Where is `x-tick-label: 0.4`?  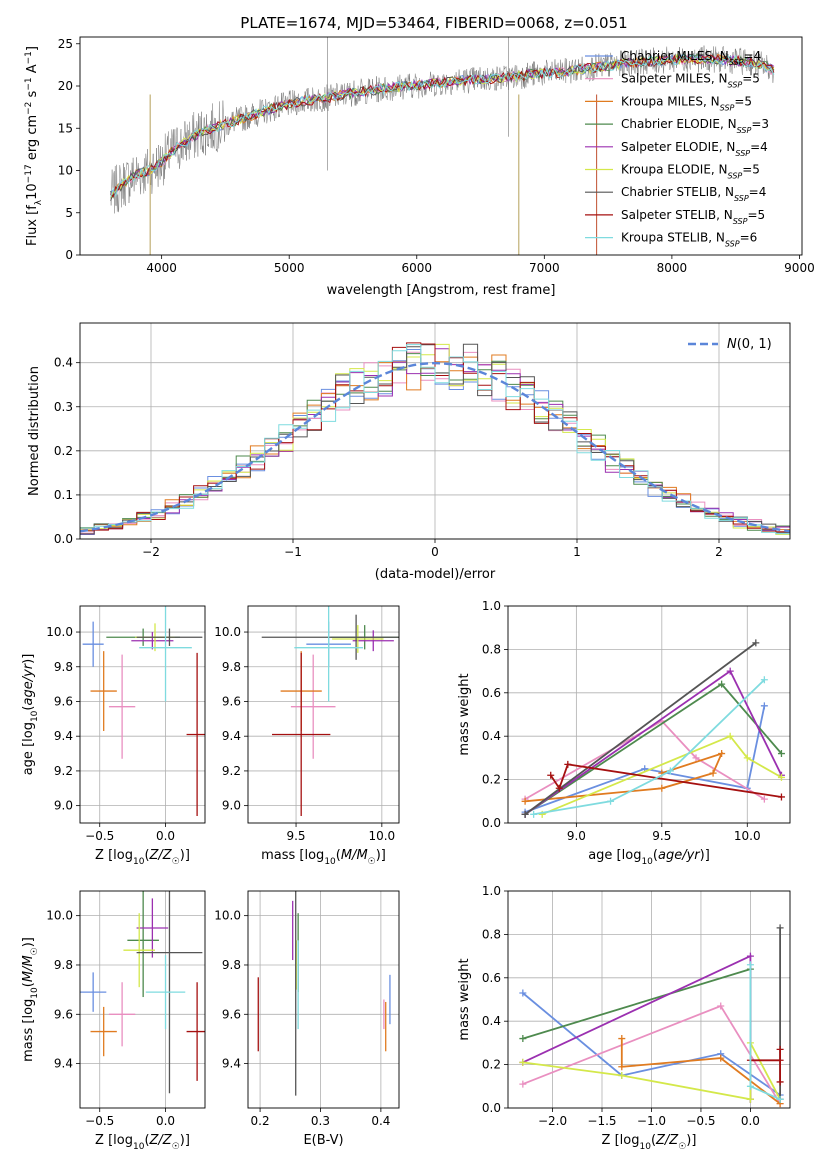 x-tick-label: 0.4 is located at coordinates (380, 1121).